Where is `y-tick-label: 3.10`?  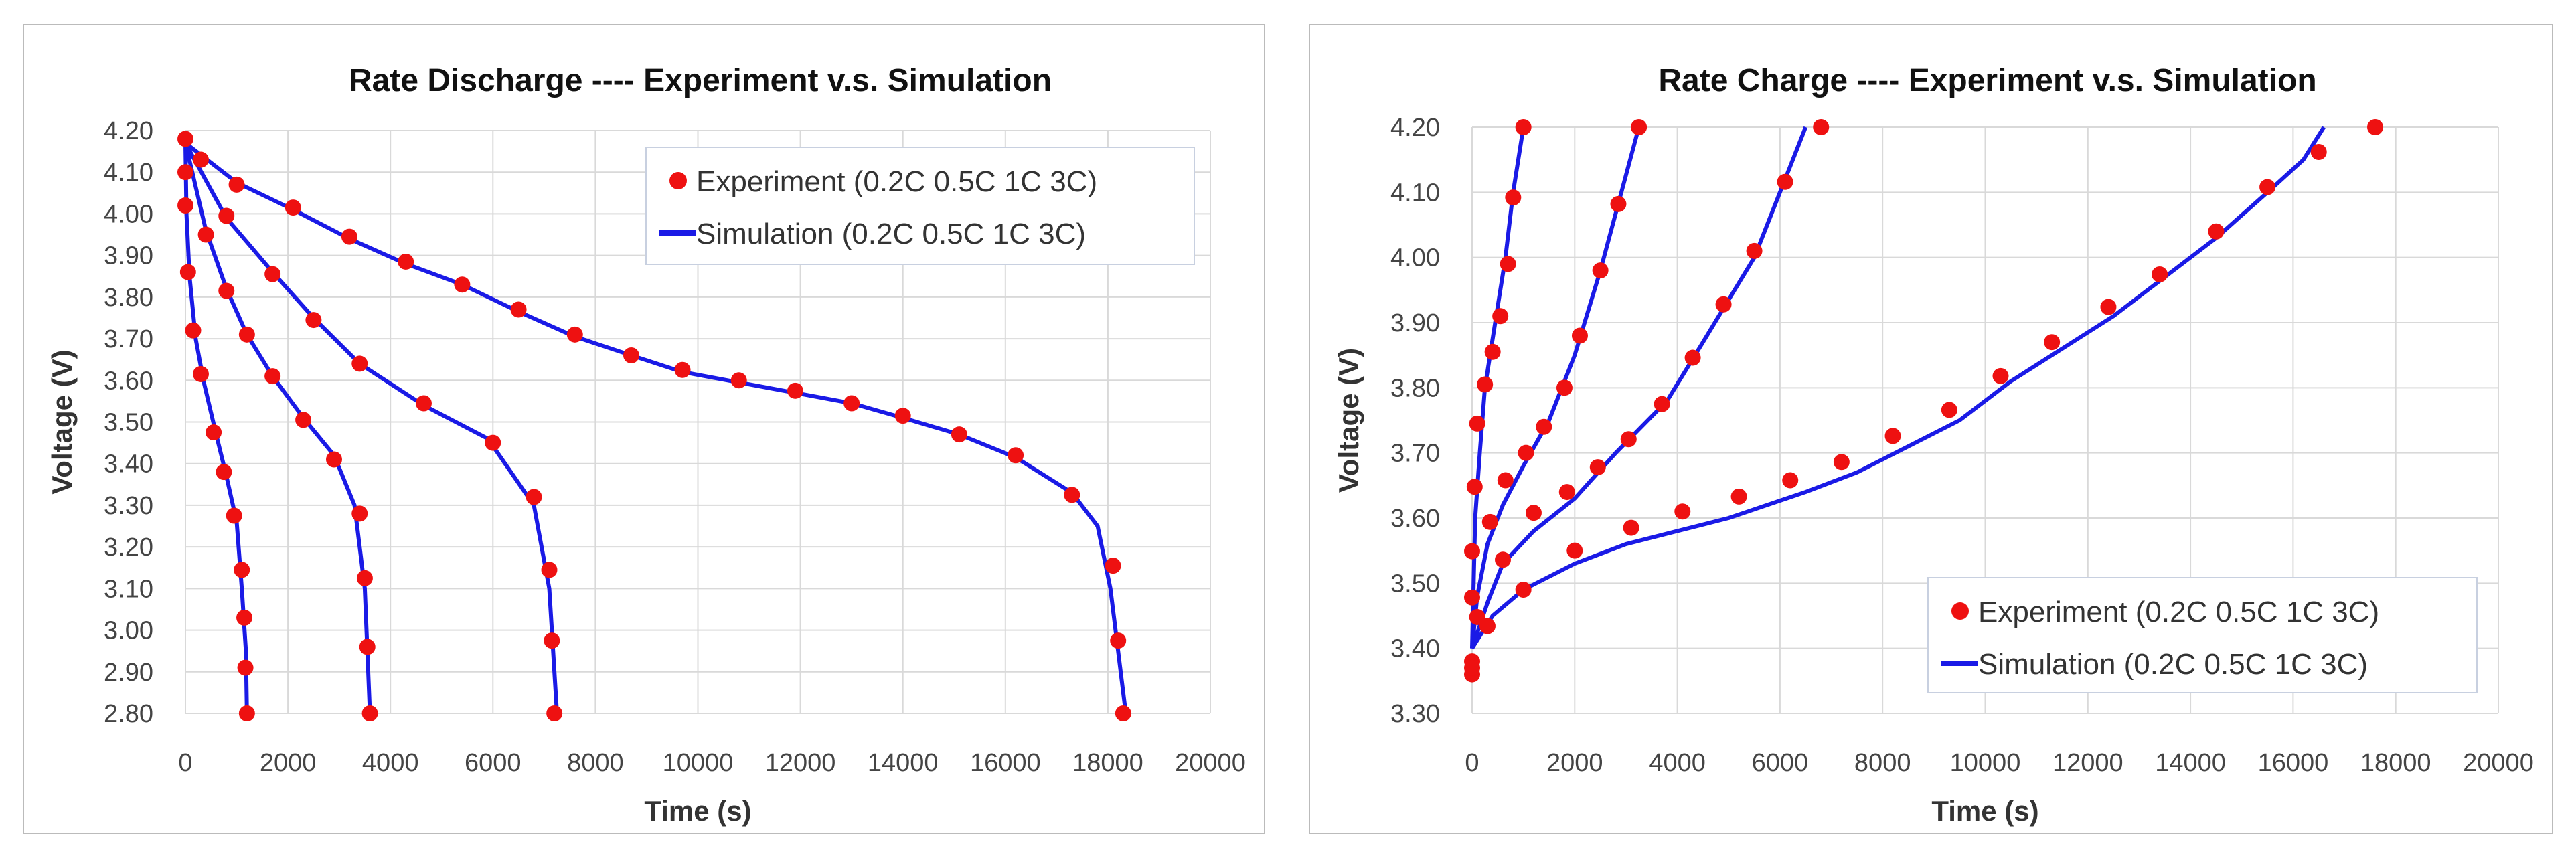
y-tick-label: 3.10 is located at coordinates (128, 589).